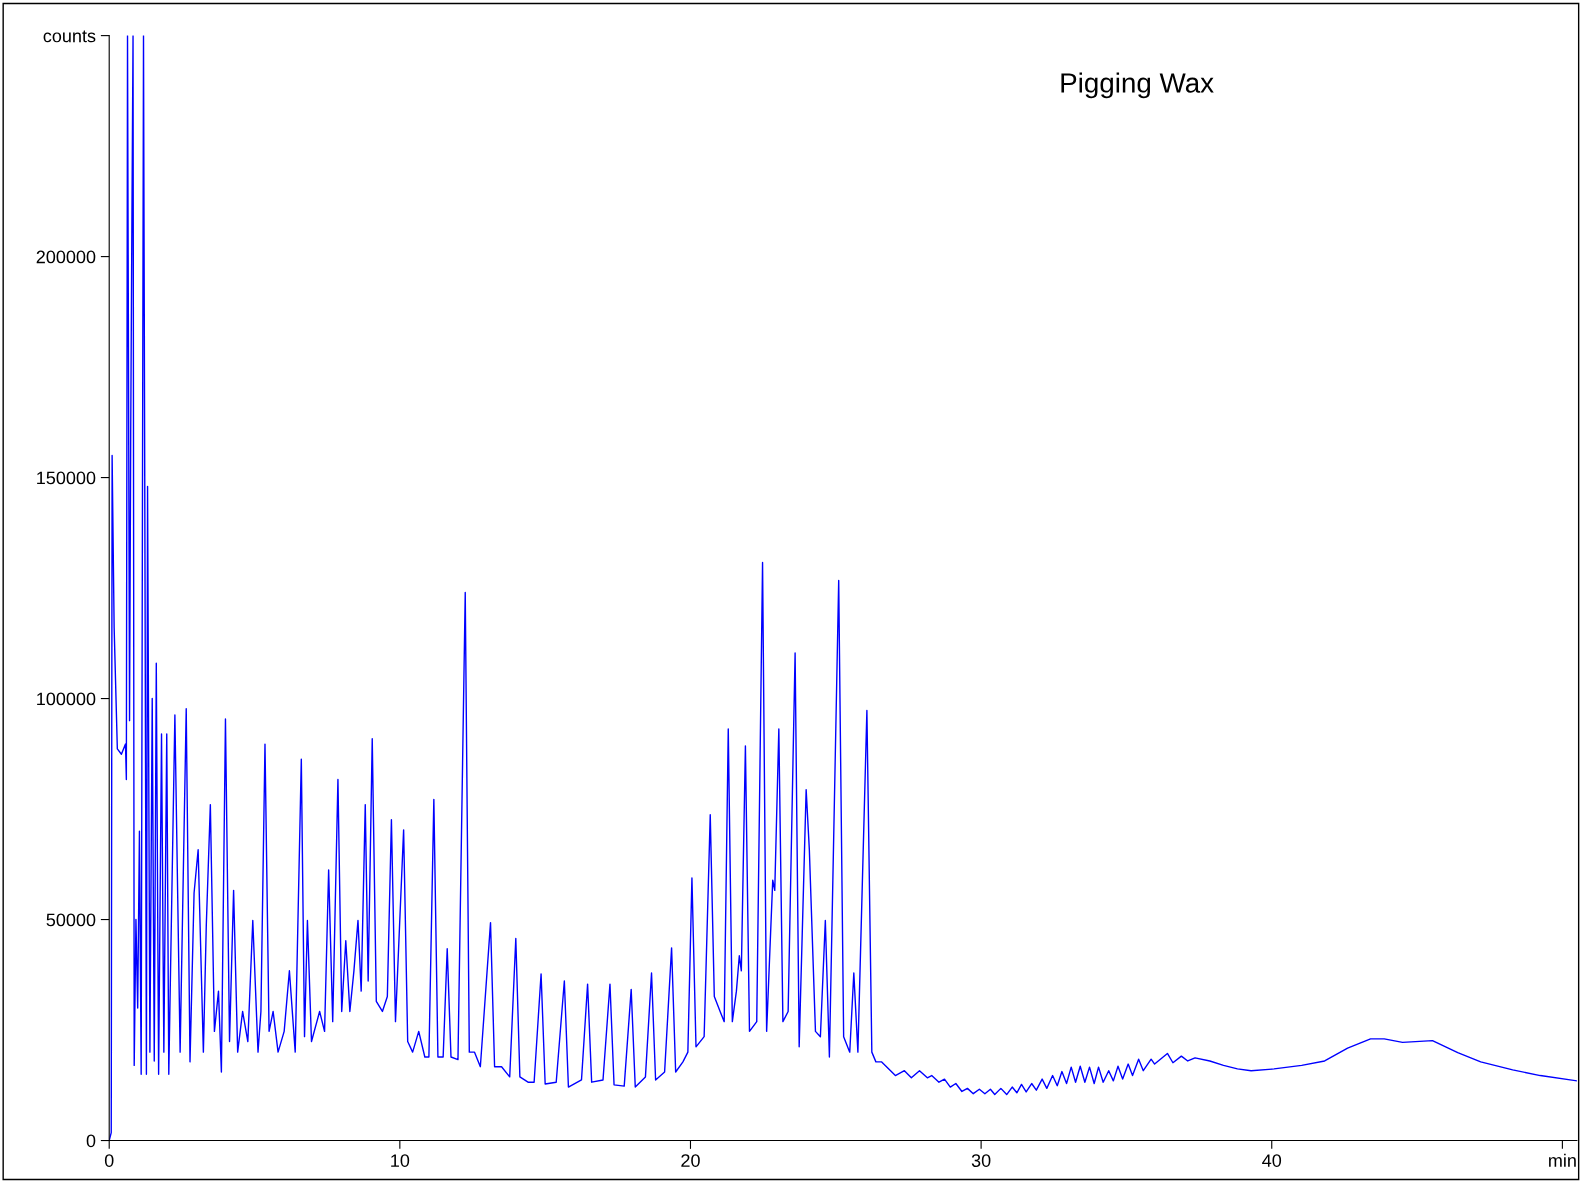 The image size is (1585, 1183). What do you see at coordinates (1137, 85) in the screenshot?
I see `text: Pigging Wax` at bounding box center [1137, 85].